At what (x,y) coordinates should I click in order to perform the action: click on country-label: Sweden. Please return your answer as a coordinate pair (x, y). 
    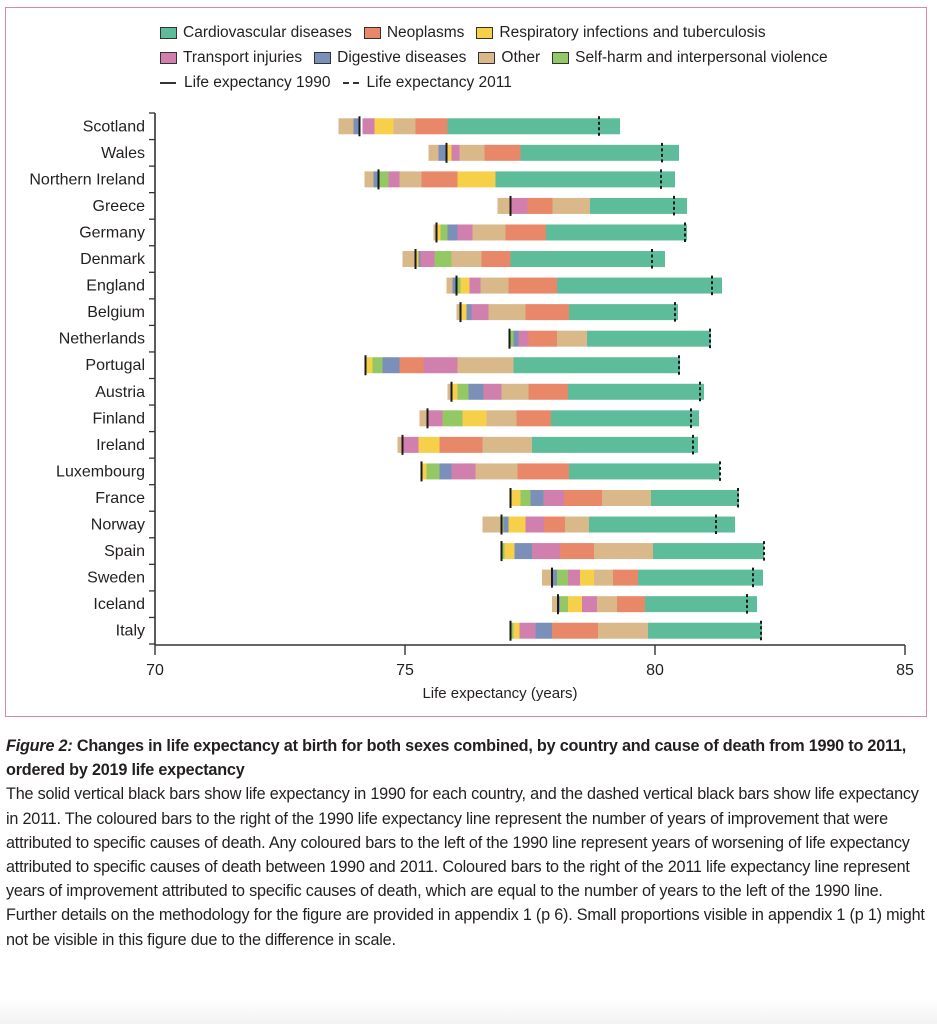
    Looking at the image, I should click on (116, 578).